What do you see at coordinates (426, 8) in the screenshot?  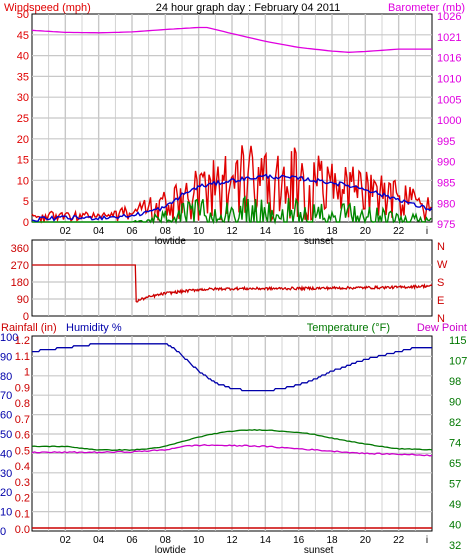 I see `barometer-axis-label: Barometer (mb)` at bounding box center [426, 8].